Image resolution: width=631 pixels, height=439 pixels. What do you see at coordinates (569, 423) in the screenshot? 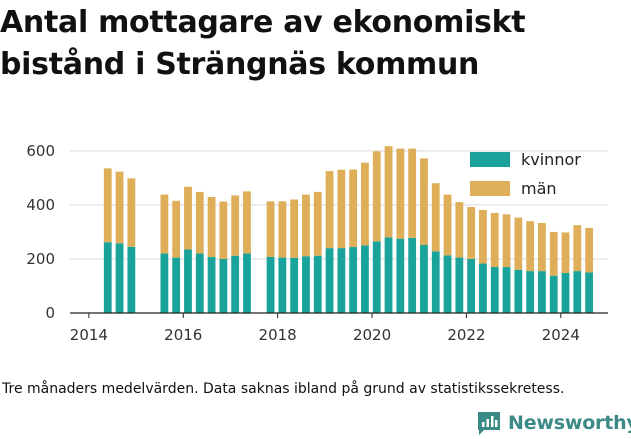
I see `brand-name: Newsworthy` at bounding box center [569, 423].